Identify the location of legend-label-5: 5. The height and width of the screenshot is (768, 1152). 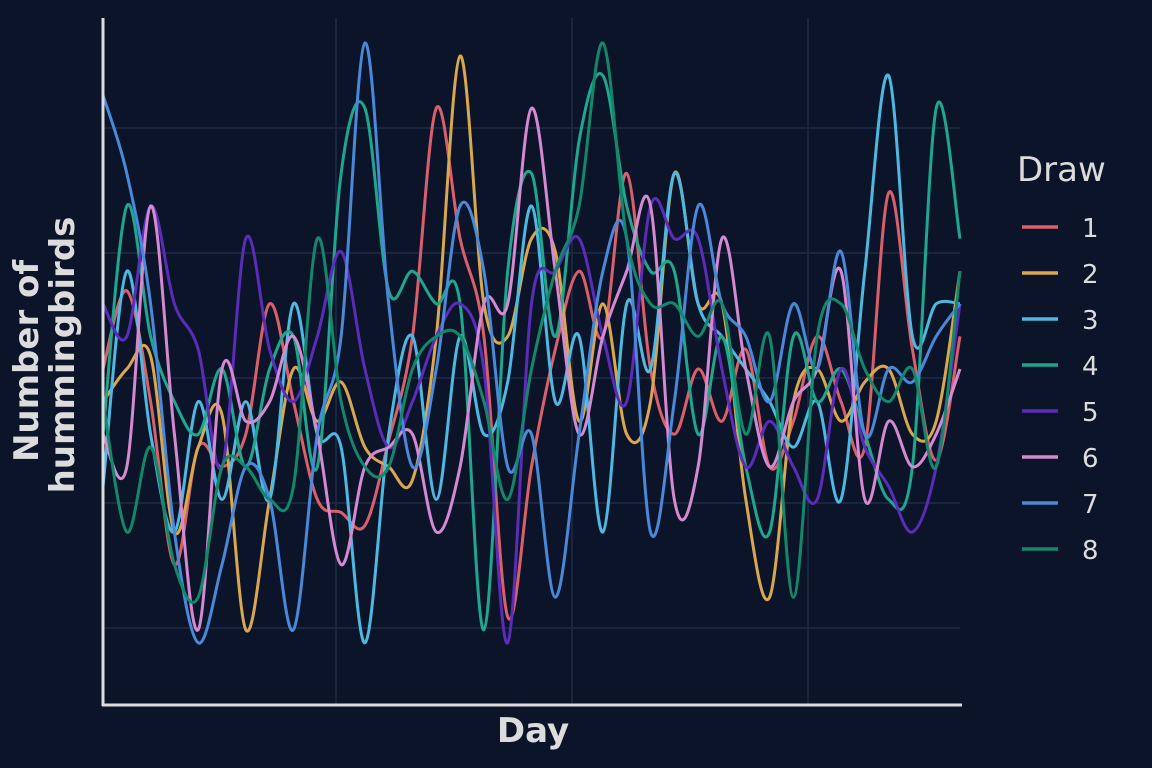
(1090, 413).